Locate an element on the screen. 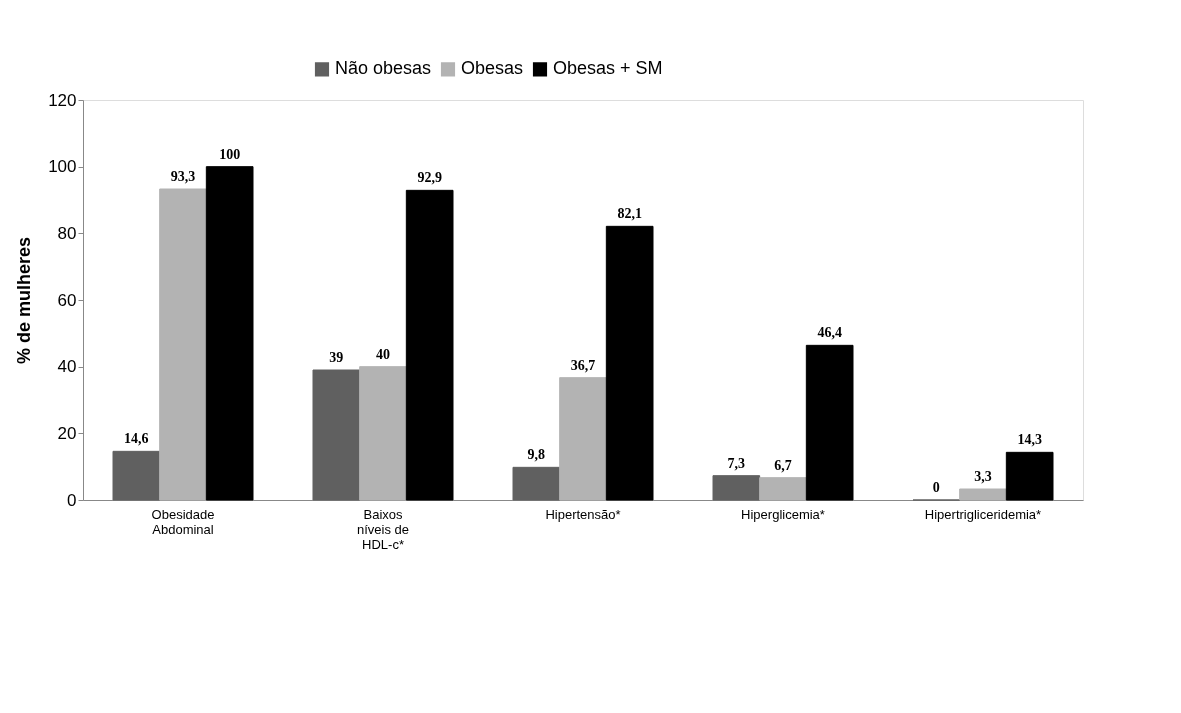  legend-label: Não obesas is located at coordinates (383, 68).